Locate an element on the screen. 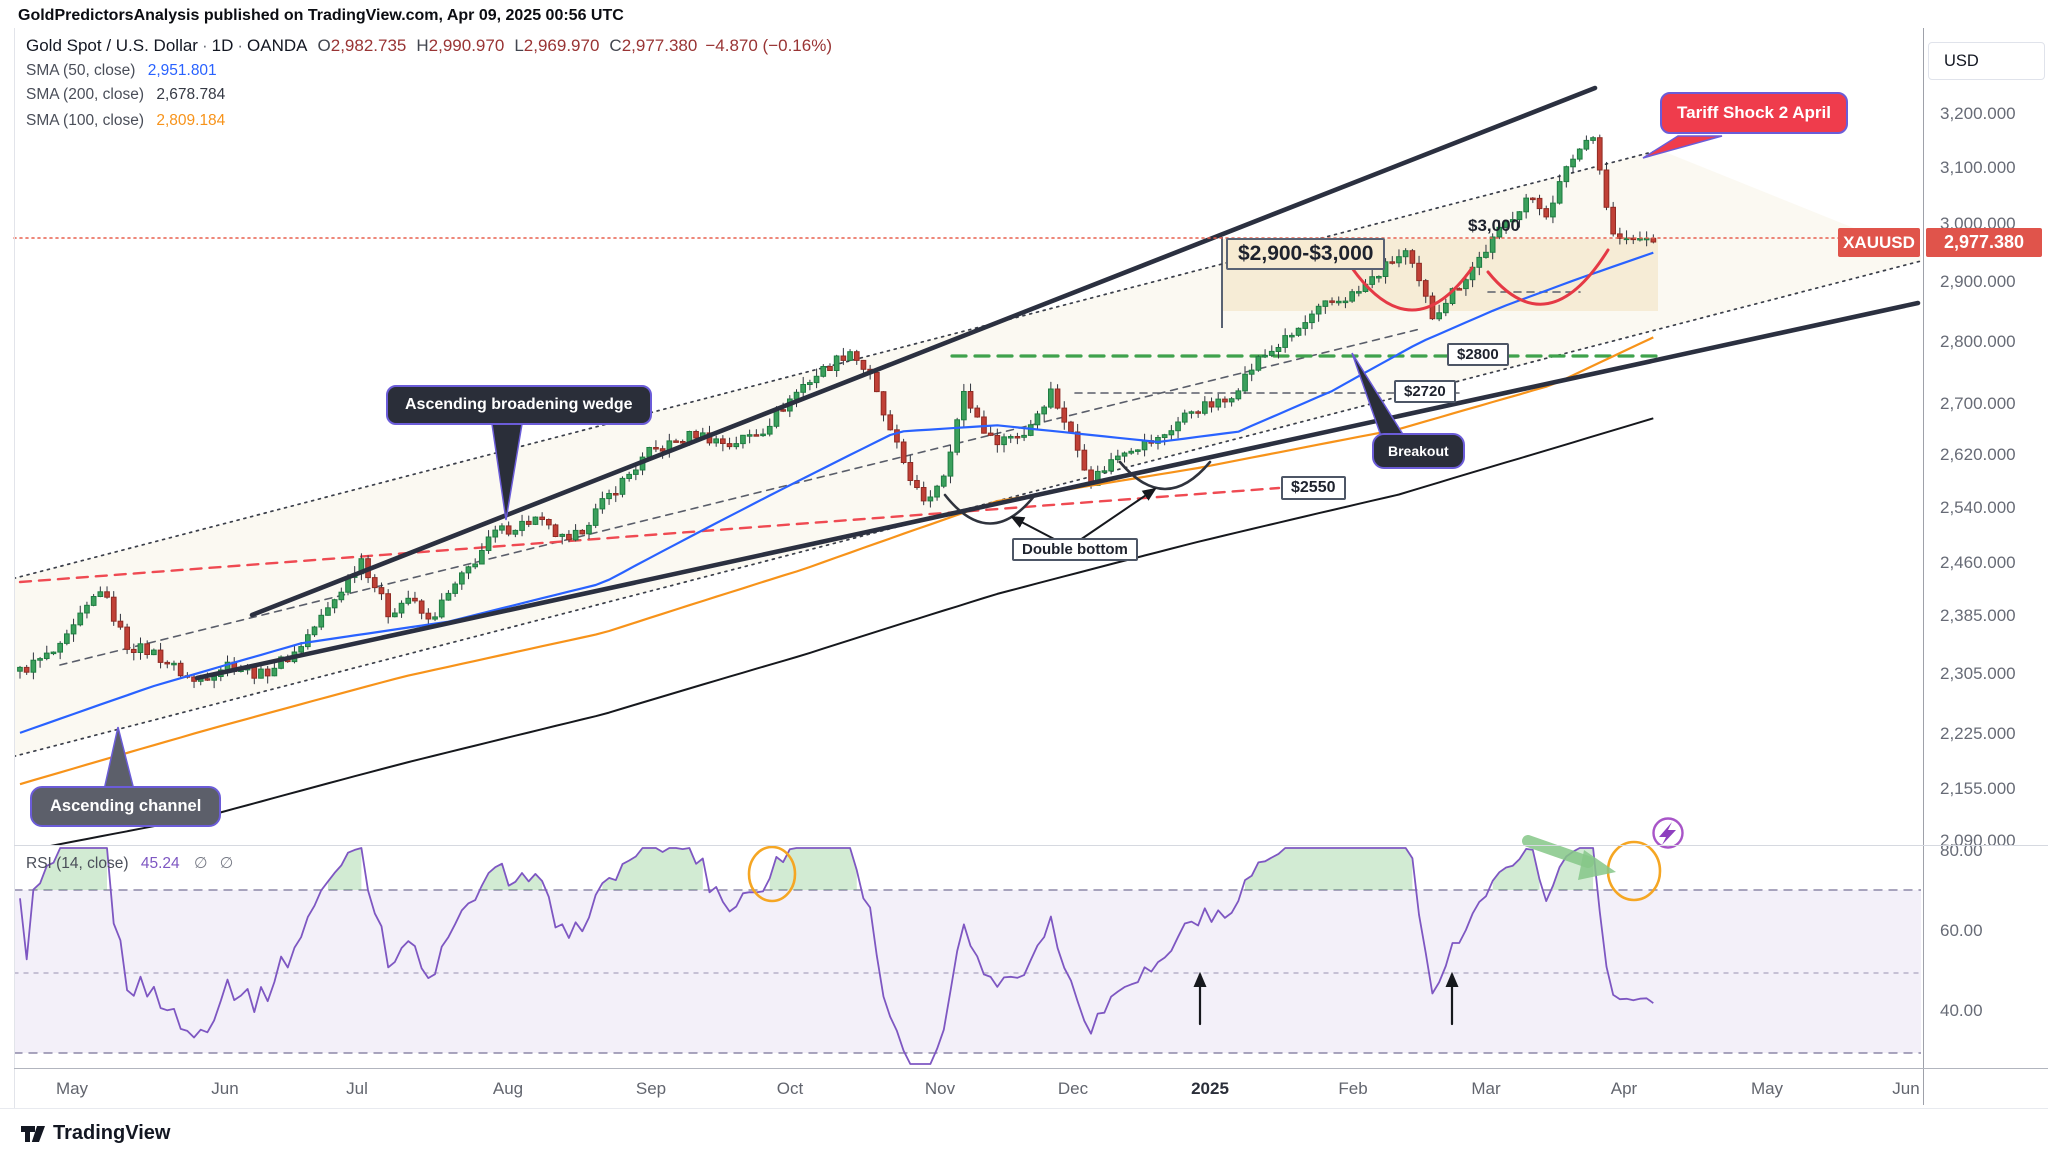 The width and height of the screenshot is (2048, 1163). price-axis-tick: 2,700.000 is located at coordinates (1978, 403).